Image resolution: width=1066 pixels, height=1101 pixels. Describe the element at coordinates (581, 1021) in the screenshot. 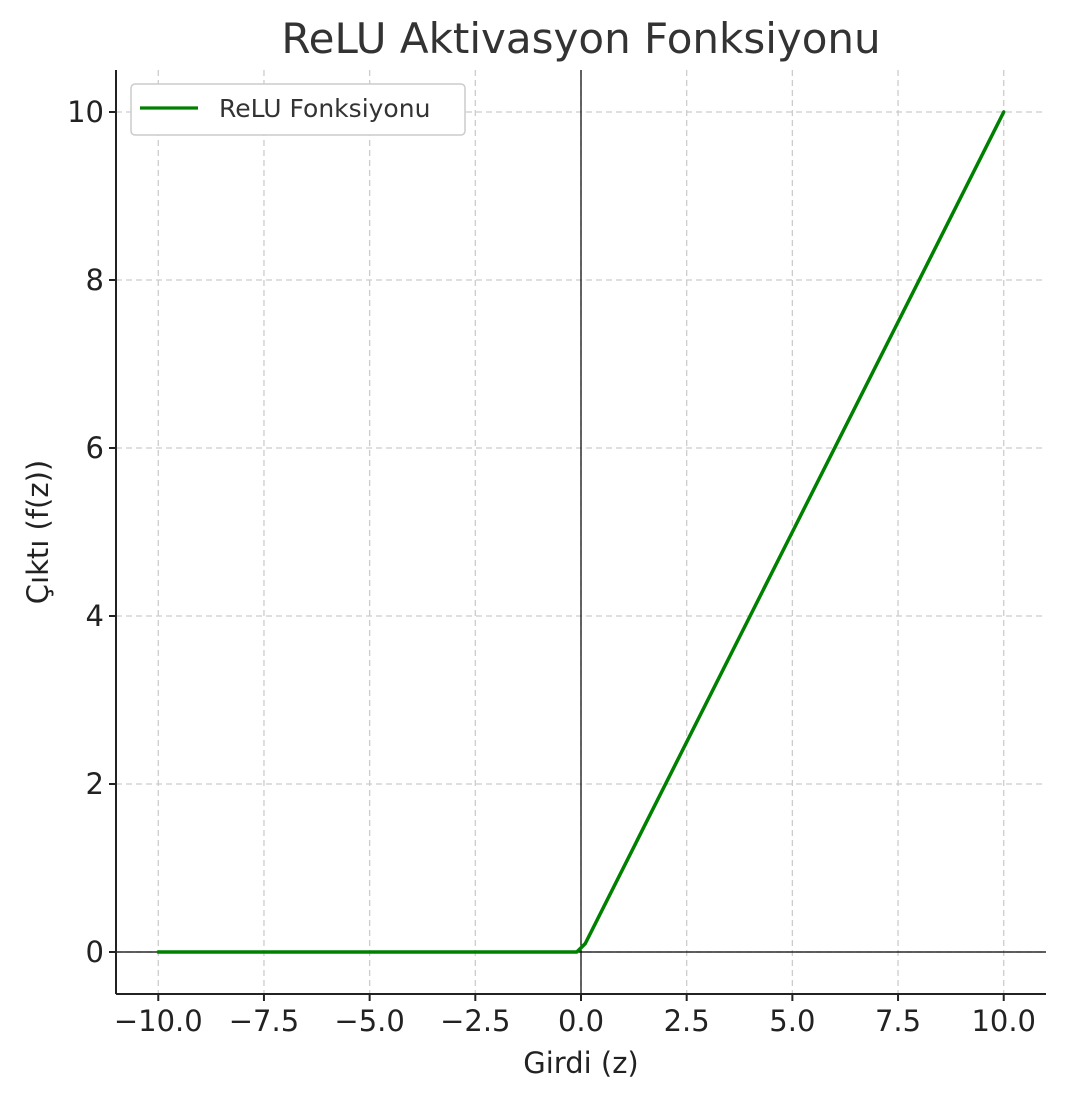

I see `x-tick-label: 0.0` at that location.